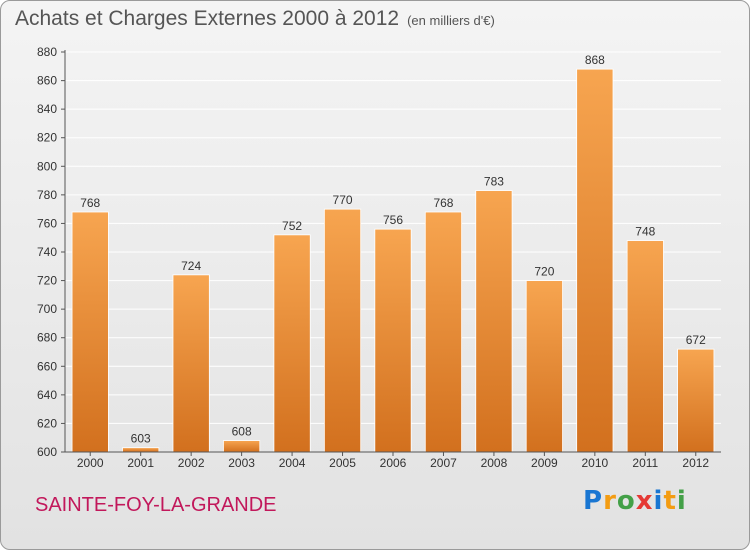 The height and width of the screenshot is (550, 750). I want to click on chart-title-text: Achats et Charges Externes 2000 à 2012, so click(207, 18).